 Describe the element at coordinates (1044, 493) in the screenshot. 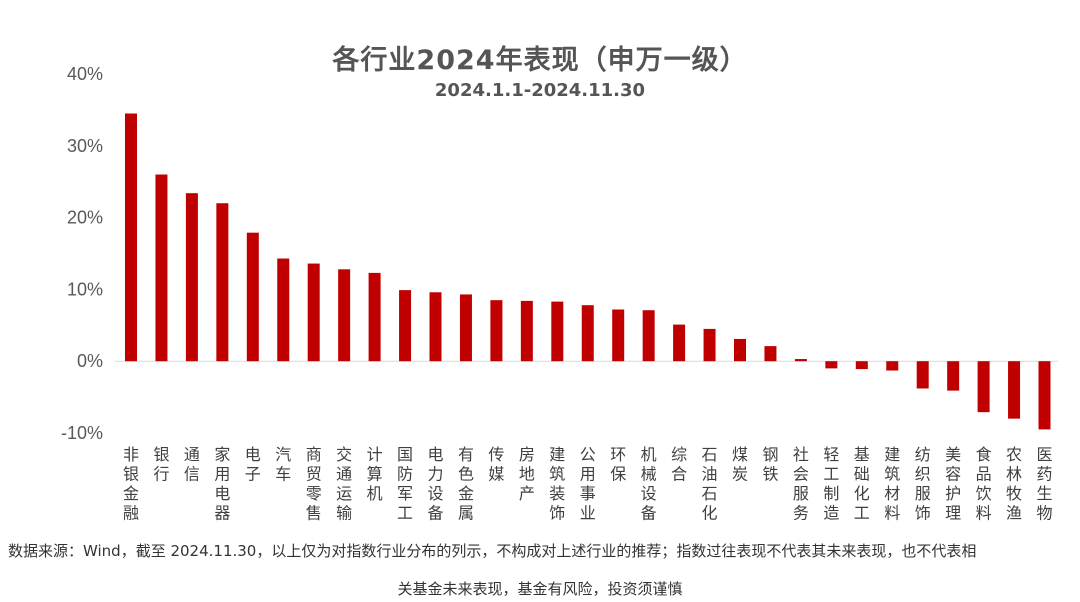

I see `x-category-label: 生` at that location.